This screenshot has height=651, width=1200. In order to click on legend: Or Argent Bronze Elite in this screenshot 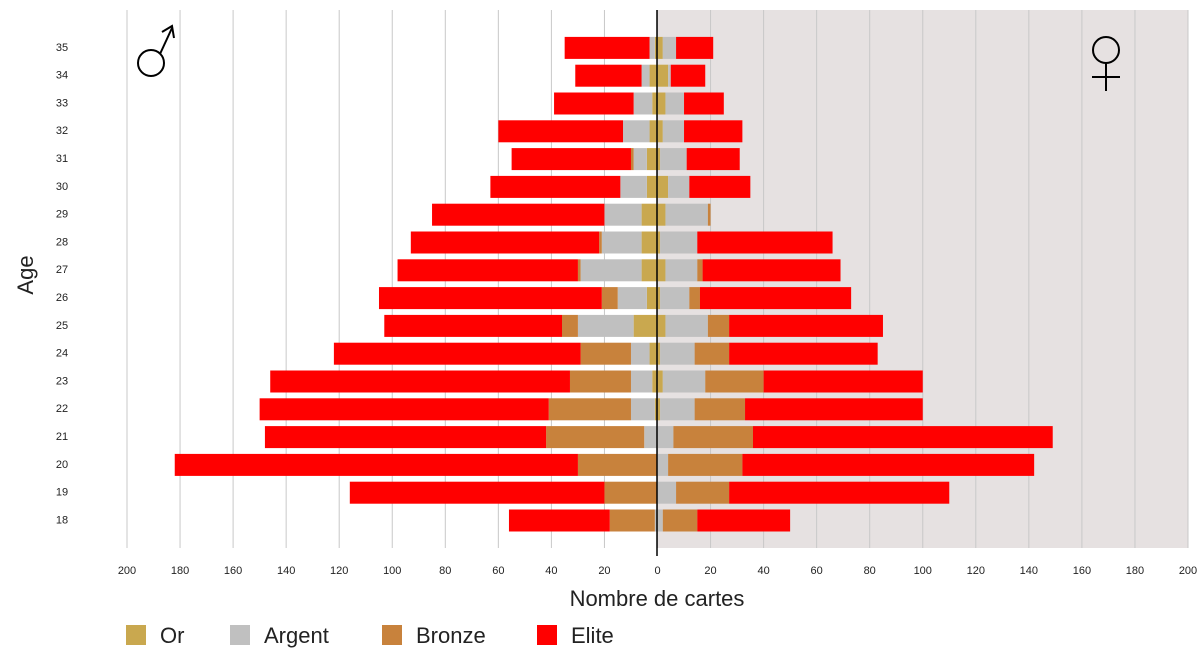, I will do `click(370, 635)`.